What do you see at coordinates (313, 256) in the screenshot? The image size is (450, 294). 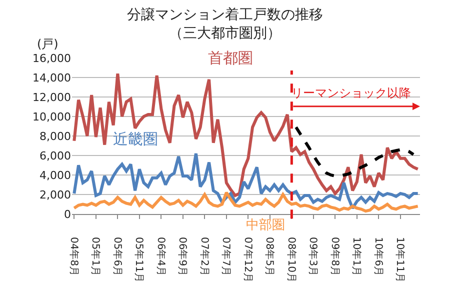 I see `x-tick-label: 09年3月` at bounding box center [313, 256].